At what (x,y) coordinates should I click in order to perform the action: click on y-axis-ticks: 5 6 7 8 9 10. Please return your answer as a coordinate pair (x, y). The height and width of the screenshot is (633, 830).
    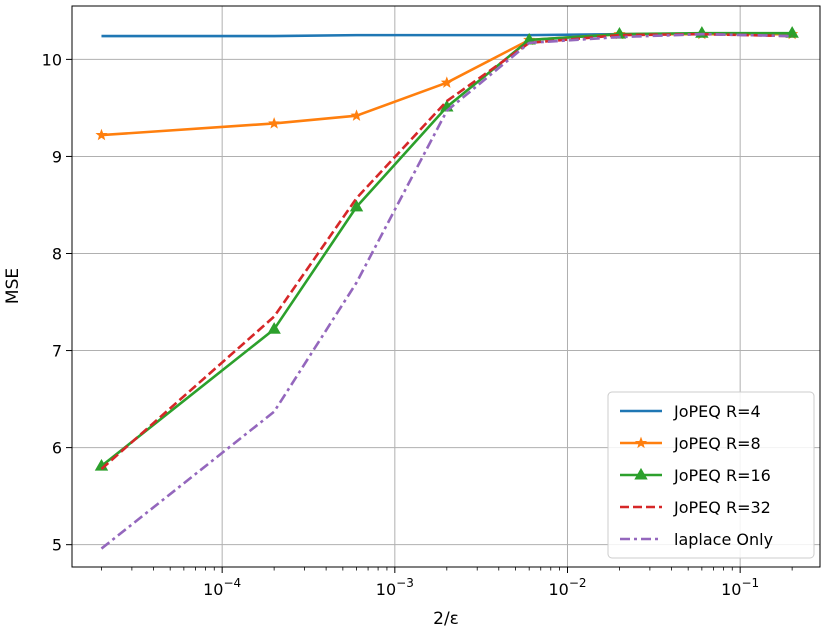
    Looking at the image, I should click on (57, 302).